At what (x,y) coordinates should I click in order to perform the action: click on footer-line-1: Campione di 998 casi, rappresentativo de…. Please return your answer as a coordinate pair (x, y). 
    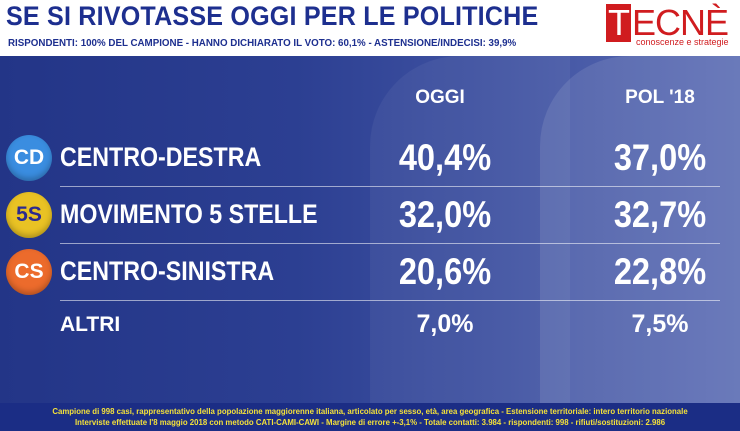
    Looking at the image, I should click on (370, 411).